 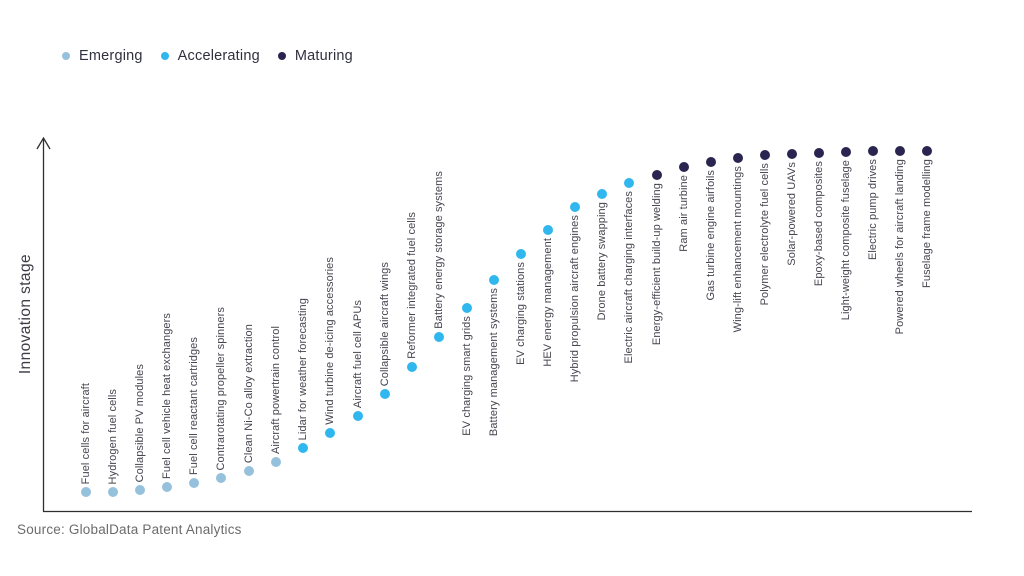 I want to click on point-label: Collapsible aircraft wings, so click(x=385, y=323).